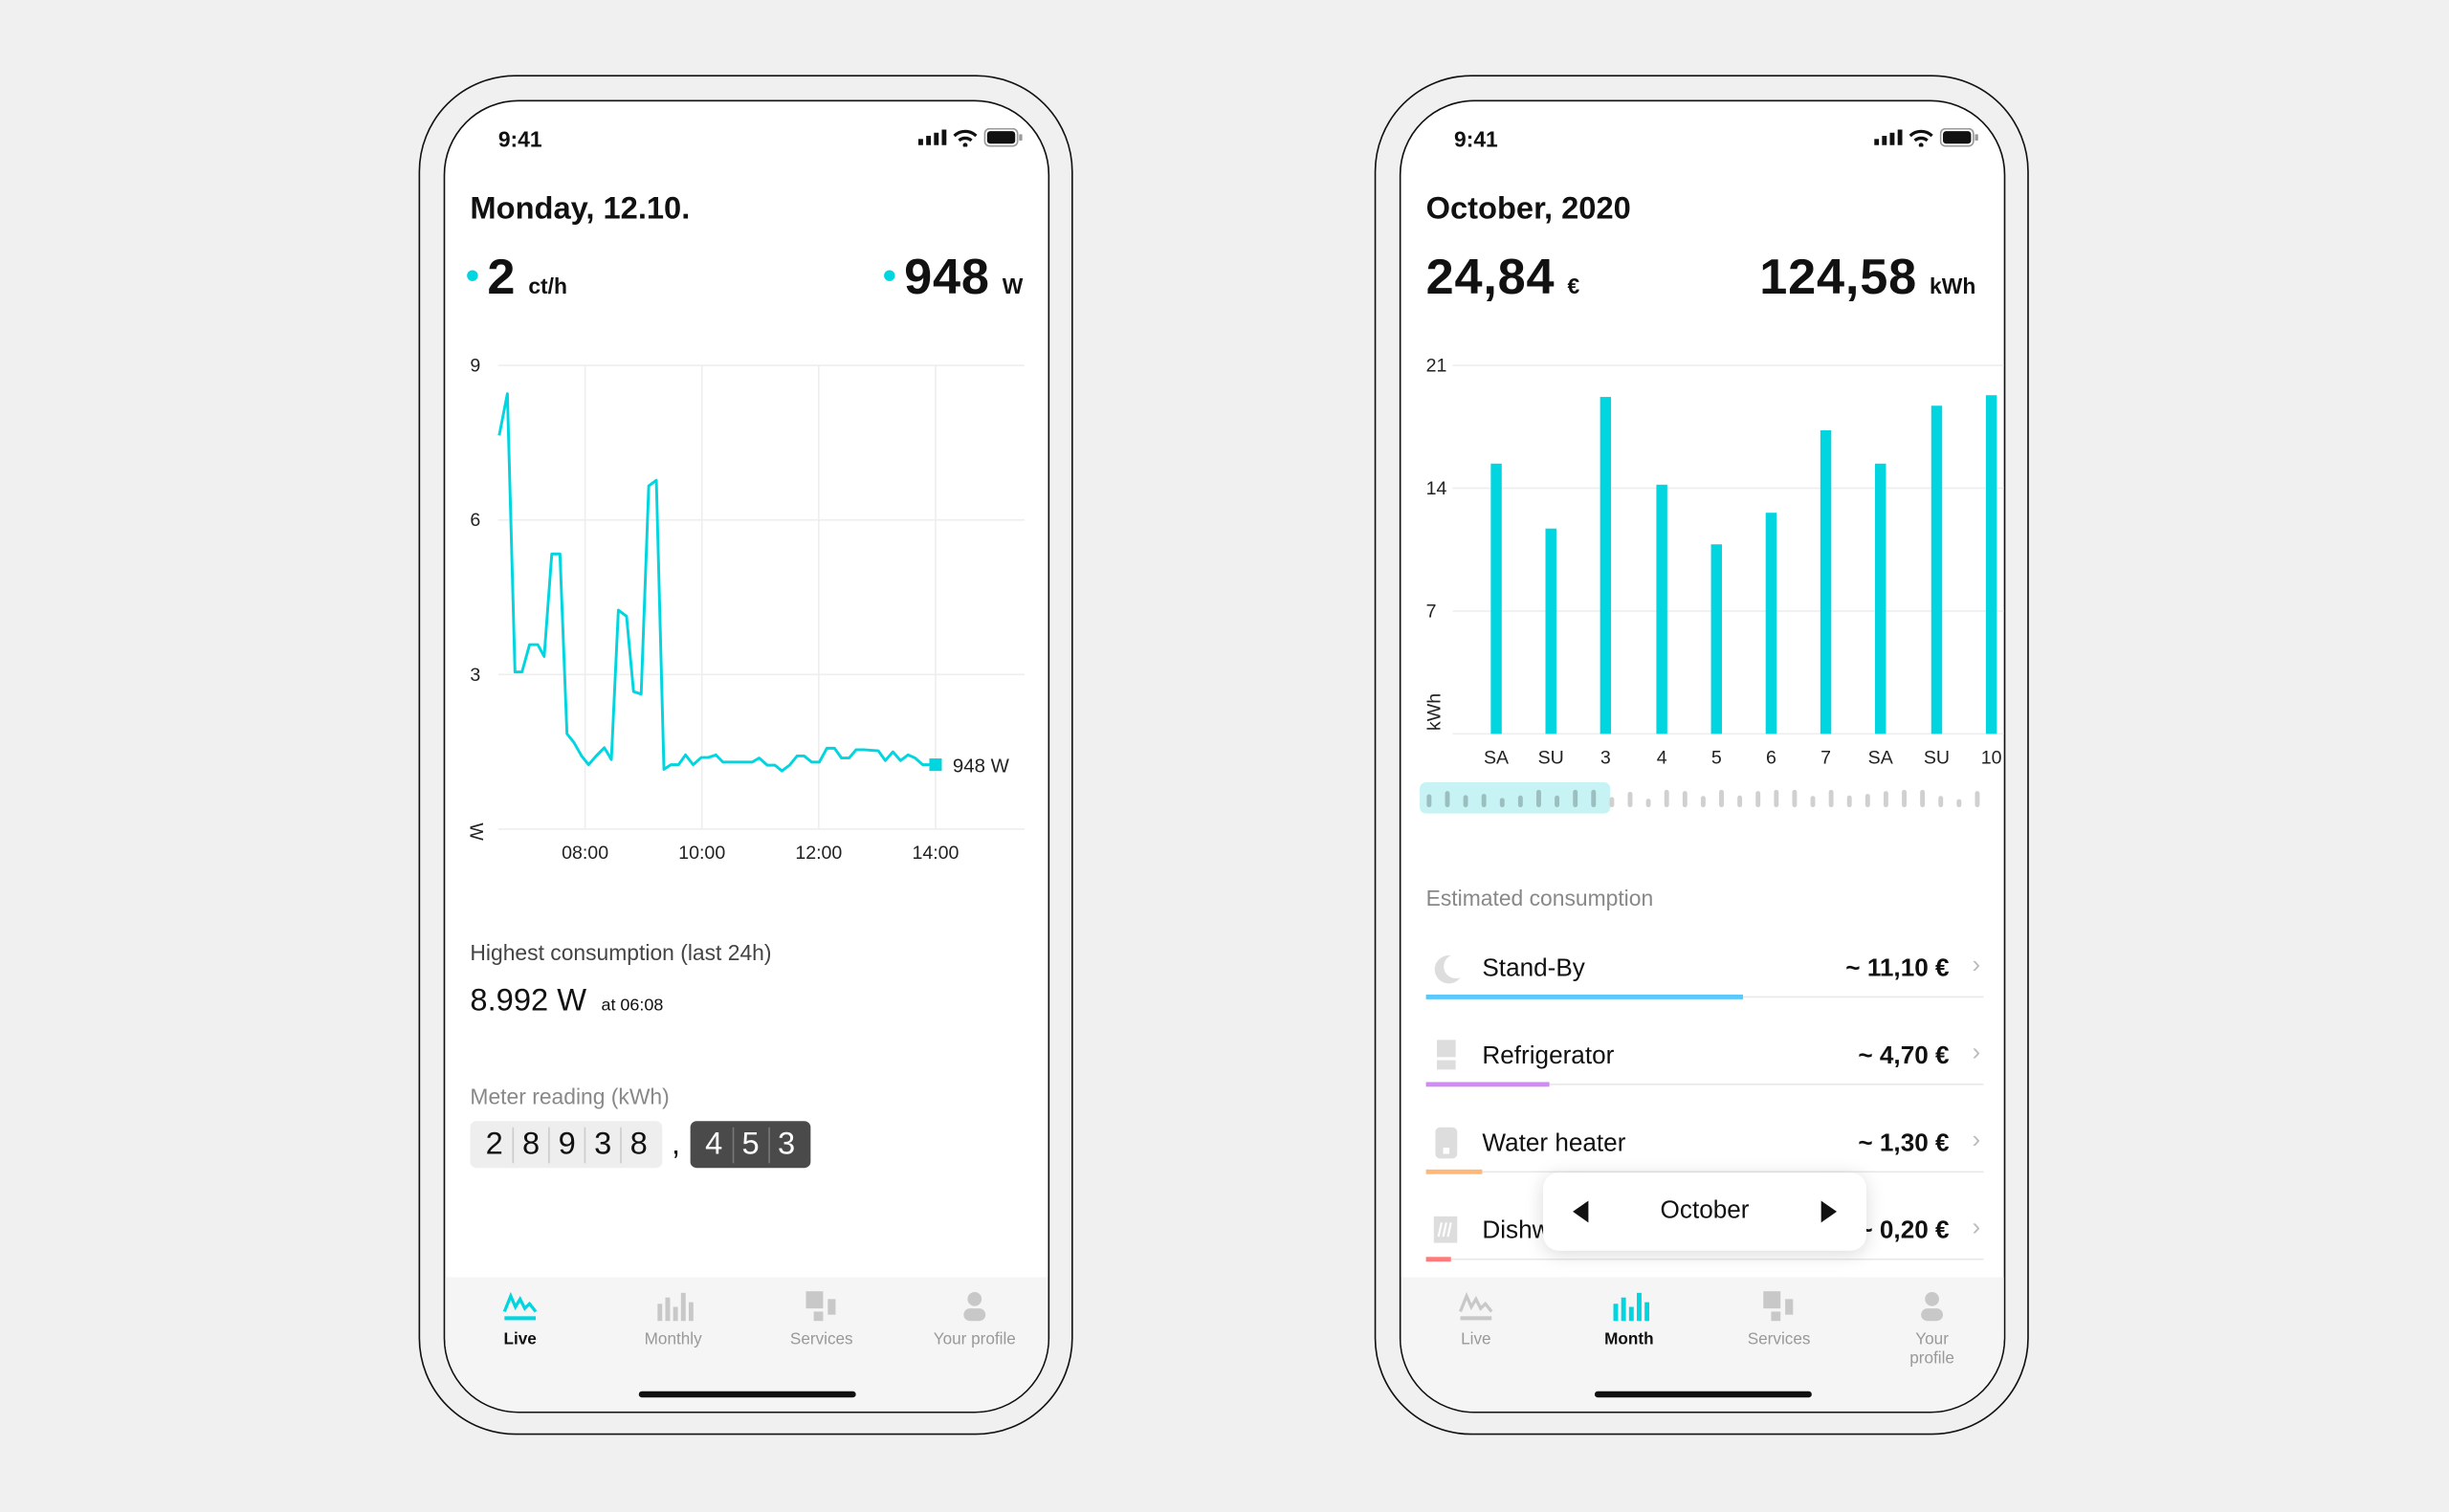 The width and height of the screenshot is (2449, 1512). Describe the element at coordinates (1448, 969) in the screenshot. I see `moon-icon` at that location.